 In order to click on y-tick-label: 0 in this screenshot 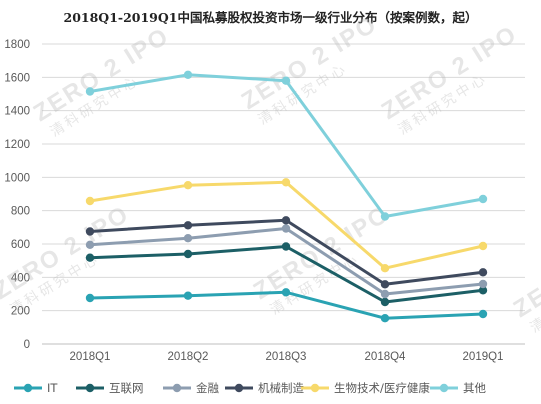, I will do `click(27, 345)`.